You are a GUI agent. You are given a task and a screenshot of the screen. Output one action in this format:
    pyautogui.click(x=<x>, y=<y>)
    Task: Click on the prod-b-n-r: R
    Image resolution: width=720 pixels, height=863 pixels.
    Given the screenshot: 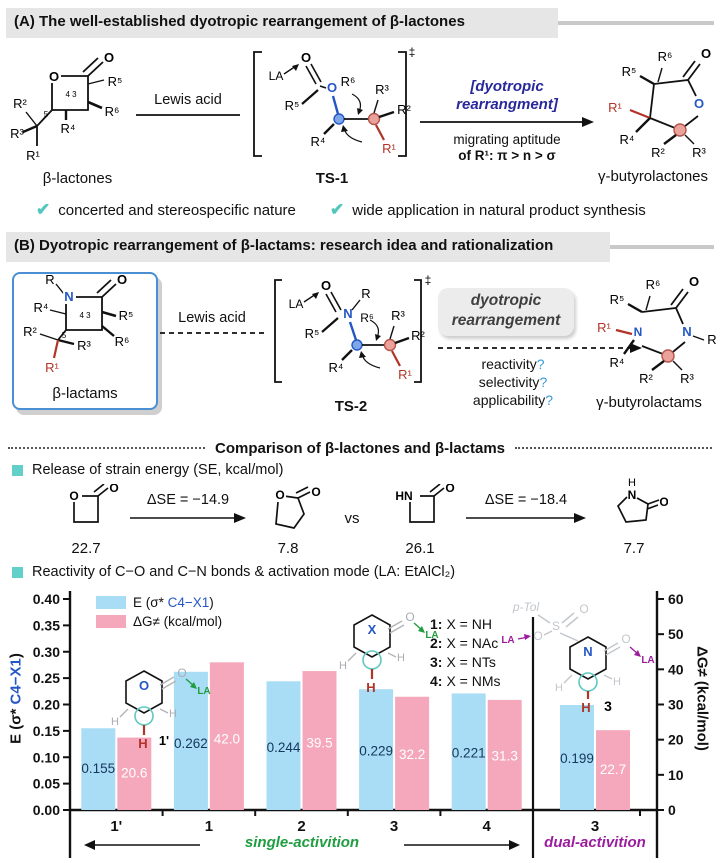 What is the action you would take?
    pyautogui.click(x=711, y=339)
    